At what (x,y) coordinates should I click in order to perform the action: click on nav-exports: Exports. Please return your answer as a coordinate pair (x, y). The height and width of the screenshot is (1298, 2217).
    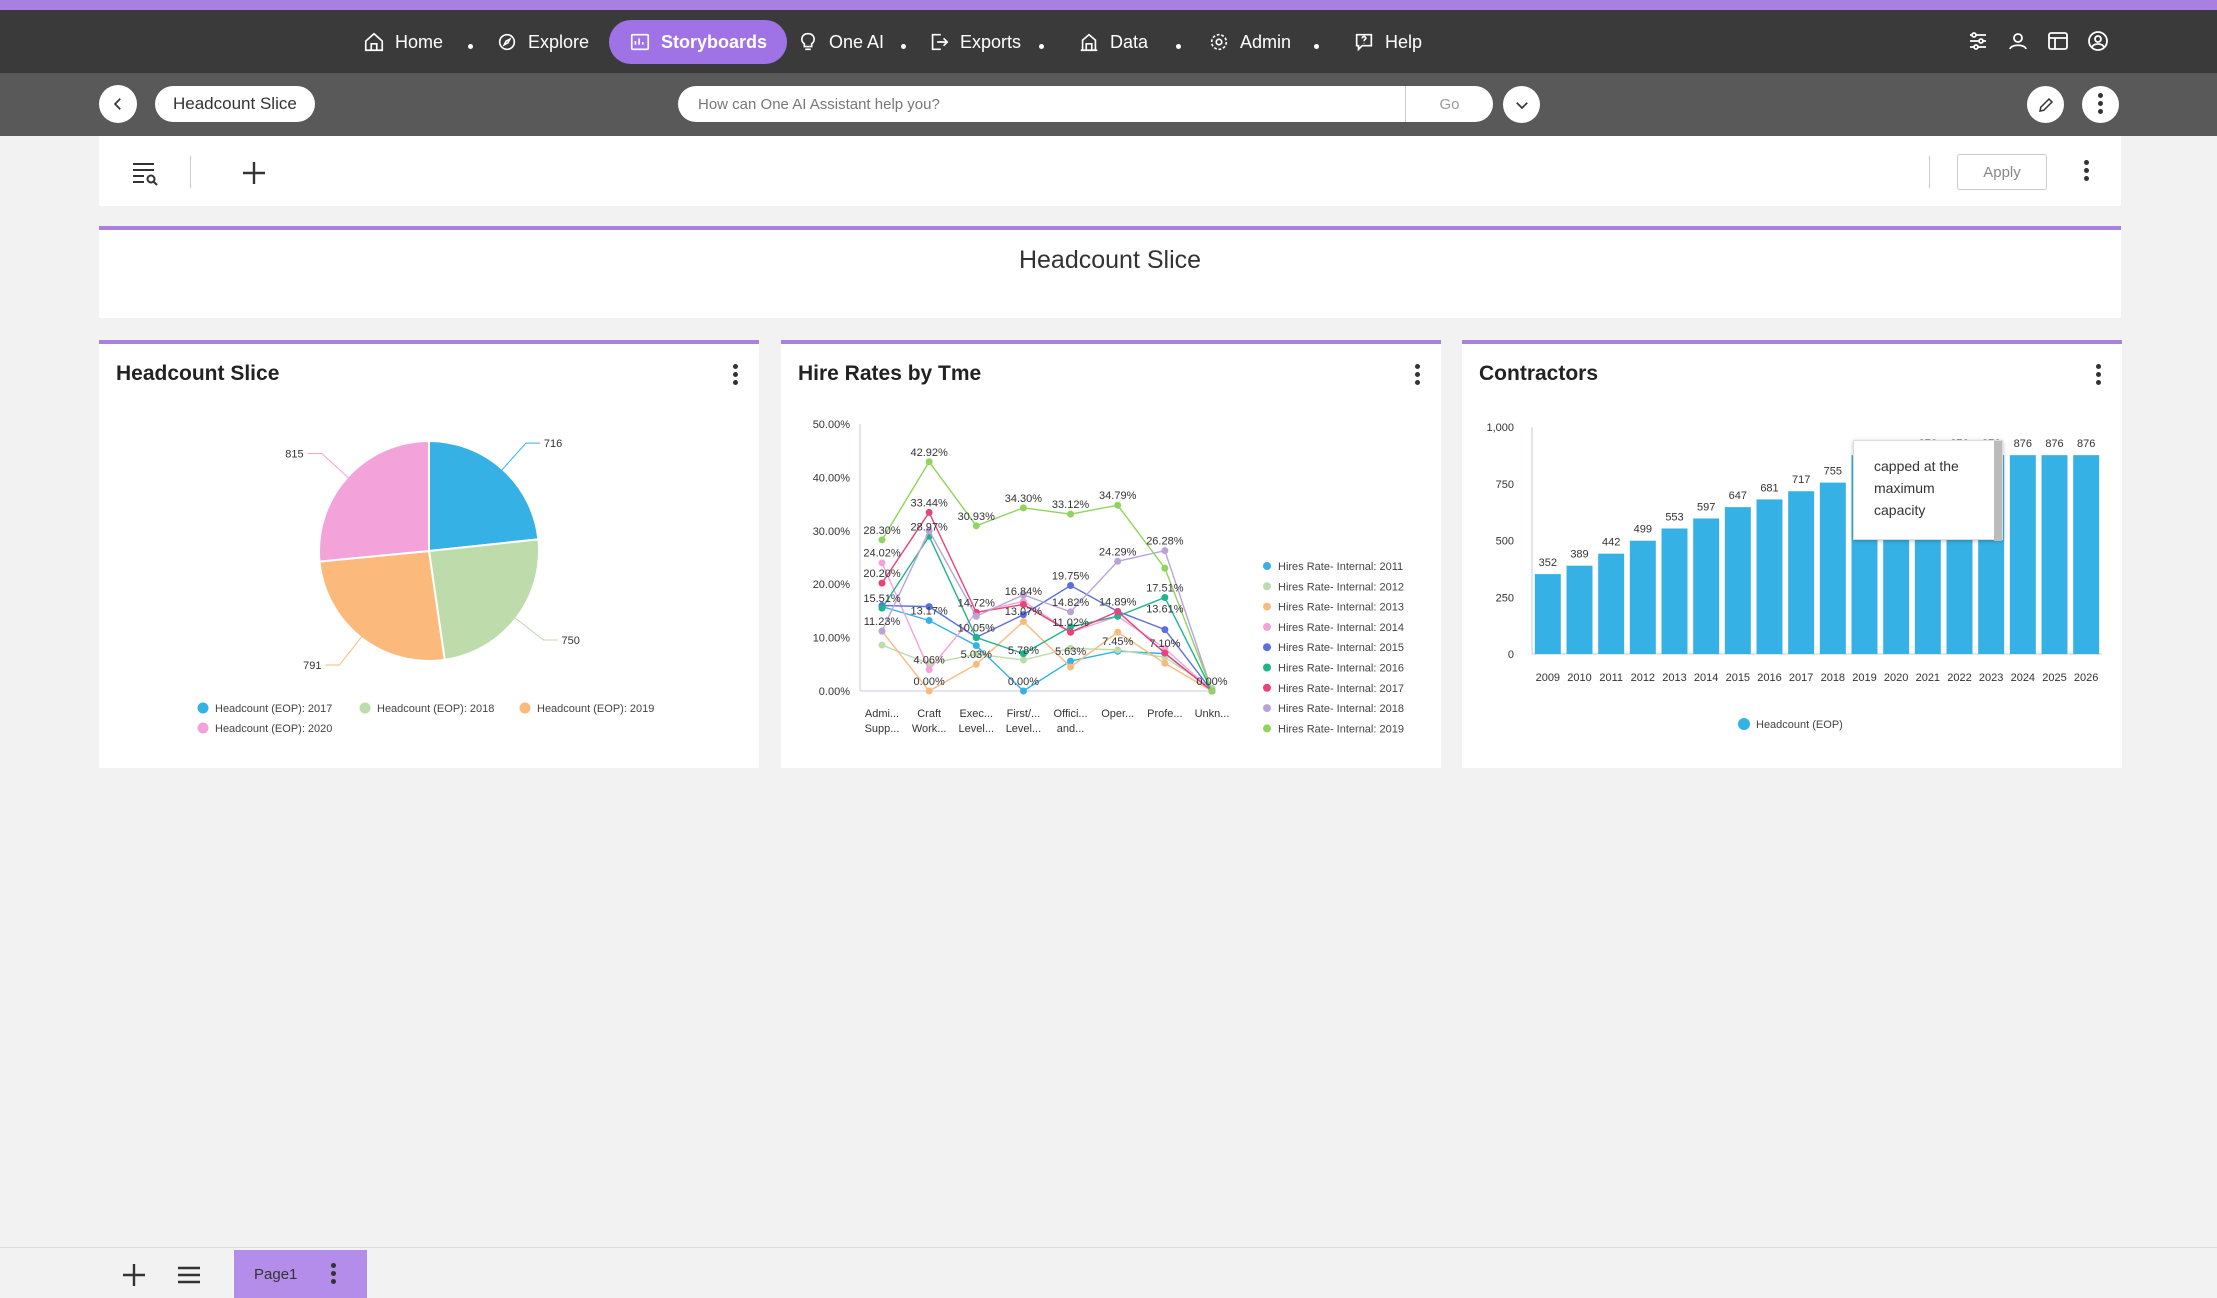
    Looking at the image, I should click on (974, 42).